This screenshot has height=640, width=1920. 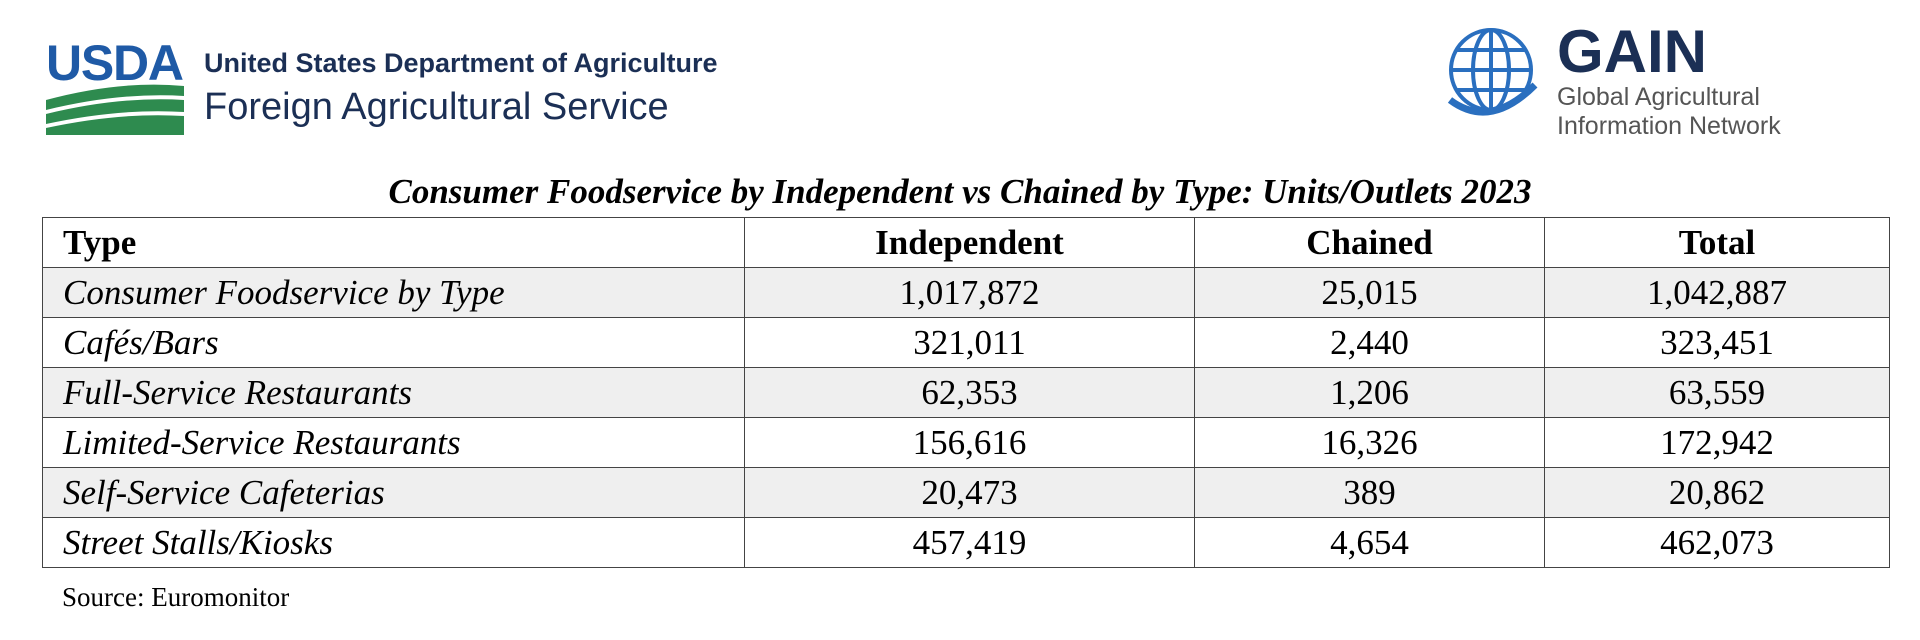 I want to click on table-cell: 462,073, so click(x=1717, y=542).